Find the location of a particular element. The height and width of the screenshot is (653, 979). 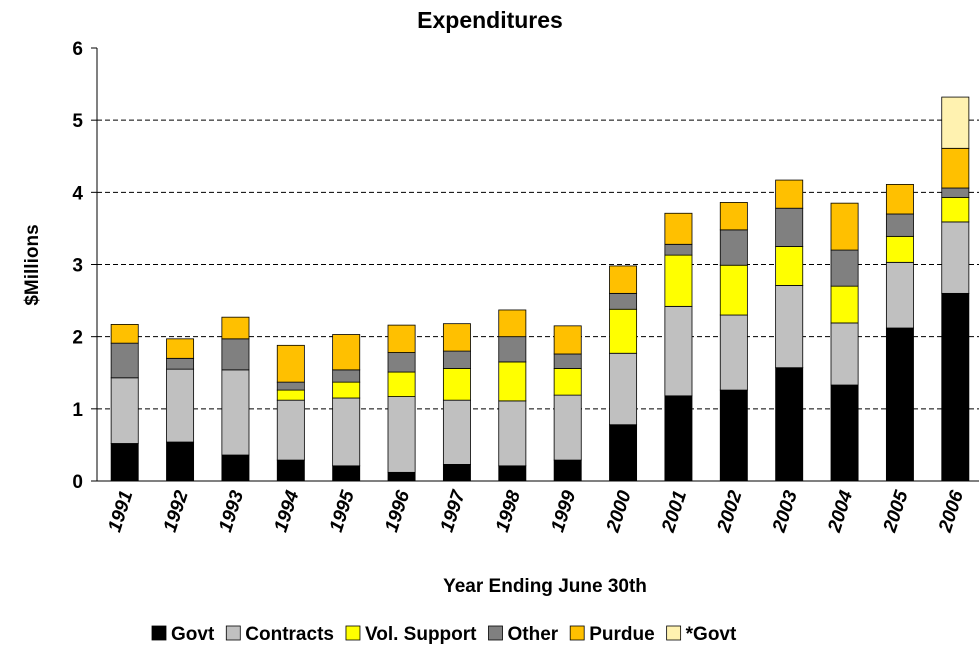

x-tick-label: 1994 is located at coordinates (287, 511).